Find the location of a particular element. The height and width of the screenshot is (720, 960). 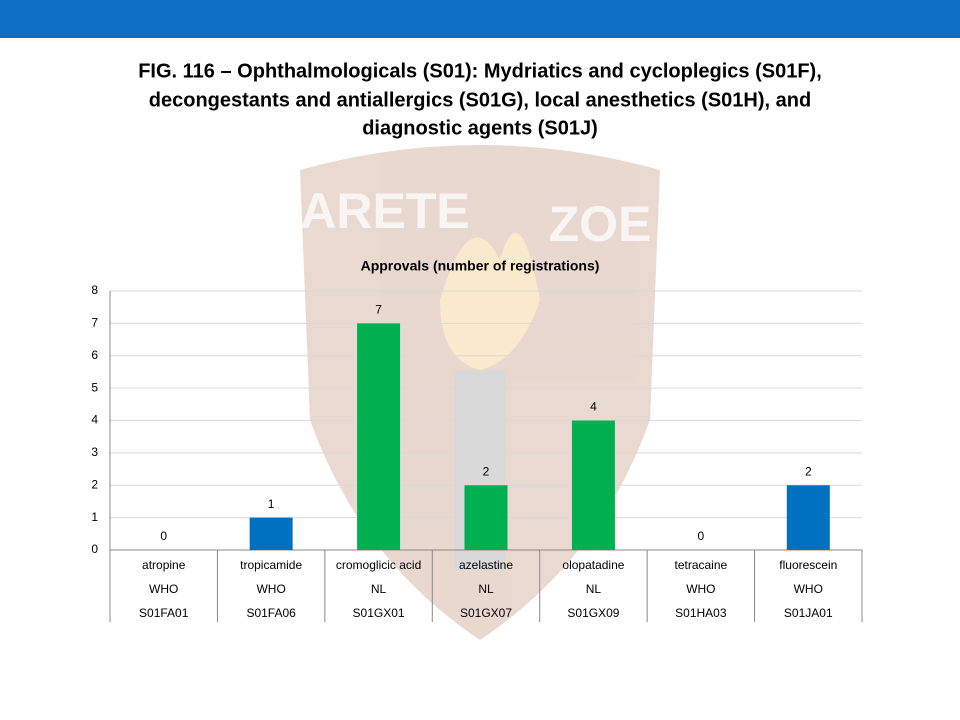

y-tick-label: 0 is located at coordinates (94, 549).